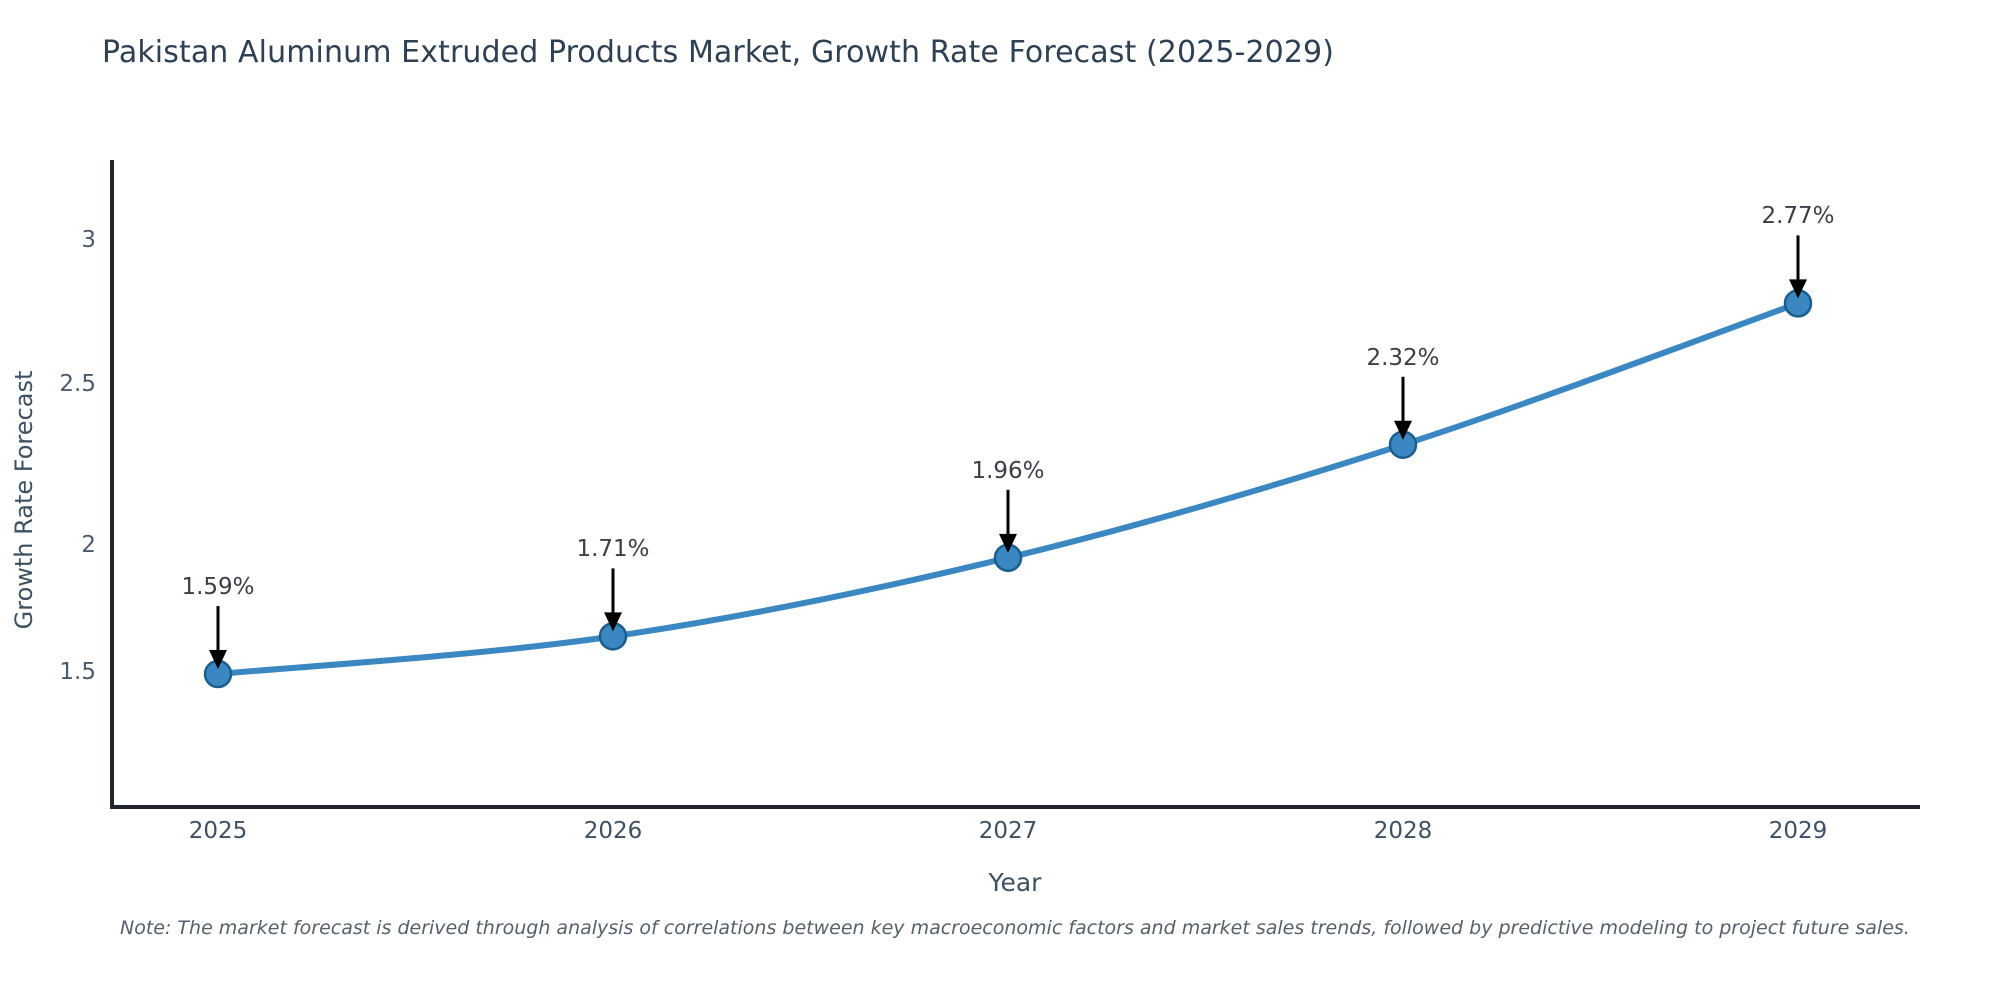  What do you see at coordinates (1008, 470) in the screenshot?
I see `data-point-label: 1.96%` at bounding box center [1008, 470].